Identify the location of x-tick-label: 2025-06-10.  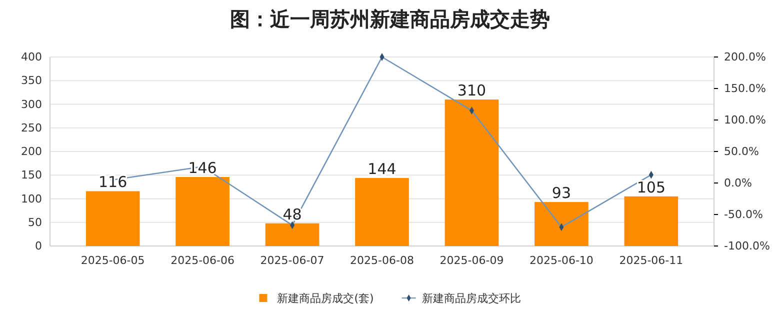
(561, 260).